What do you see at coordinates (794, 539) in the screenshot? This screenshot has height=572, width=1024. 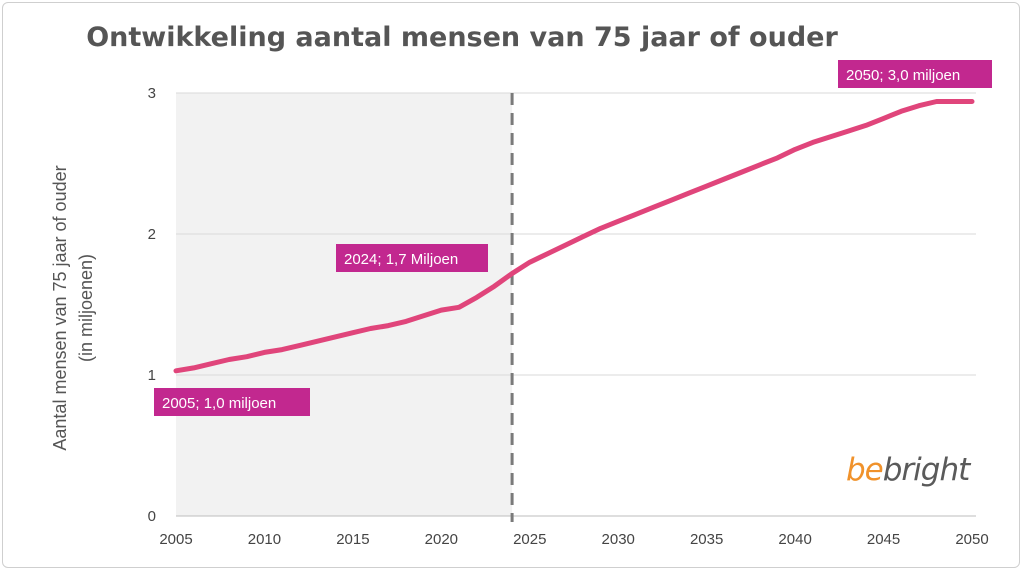 I see `x-tick-label-2040: 2040` at bounding box center [794, 539].